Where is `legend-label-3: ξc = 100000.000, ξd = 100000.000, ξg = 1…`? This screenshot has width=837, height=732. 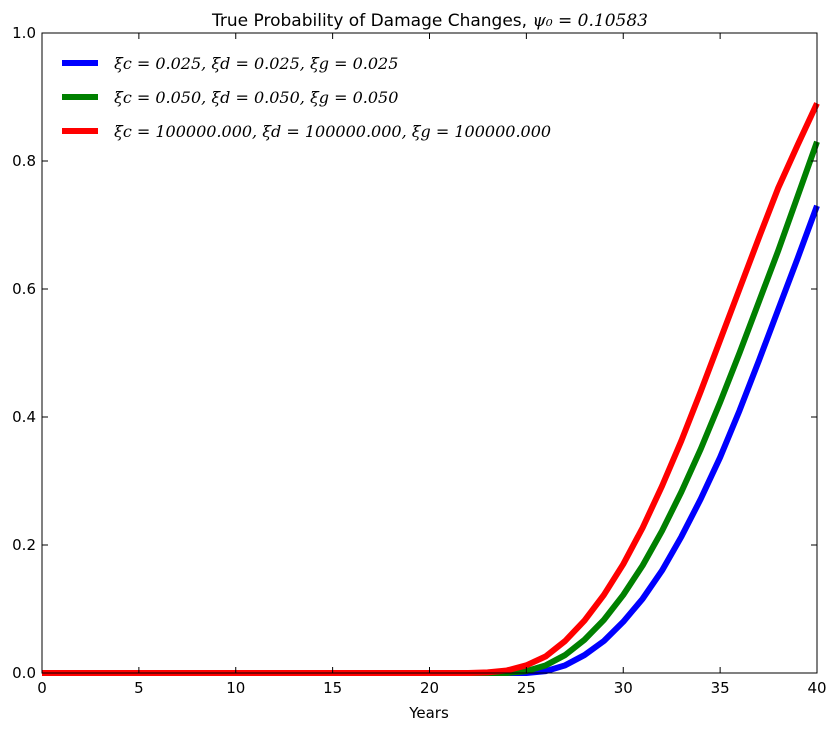 legend-label-3: ξc = 100000.000, ξd = 100000.000, ξg = 1… is located at coordinates (332, 131).